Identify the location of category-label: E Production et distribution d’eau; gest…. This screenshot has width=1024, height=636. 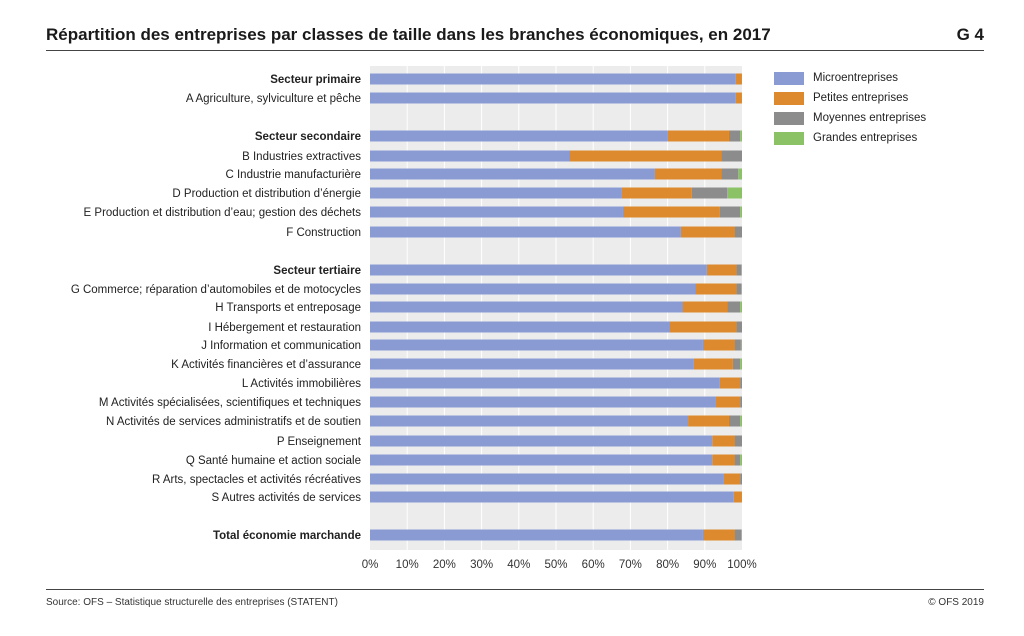
(223, 213).